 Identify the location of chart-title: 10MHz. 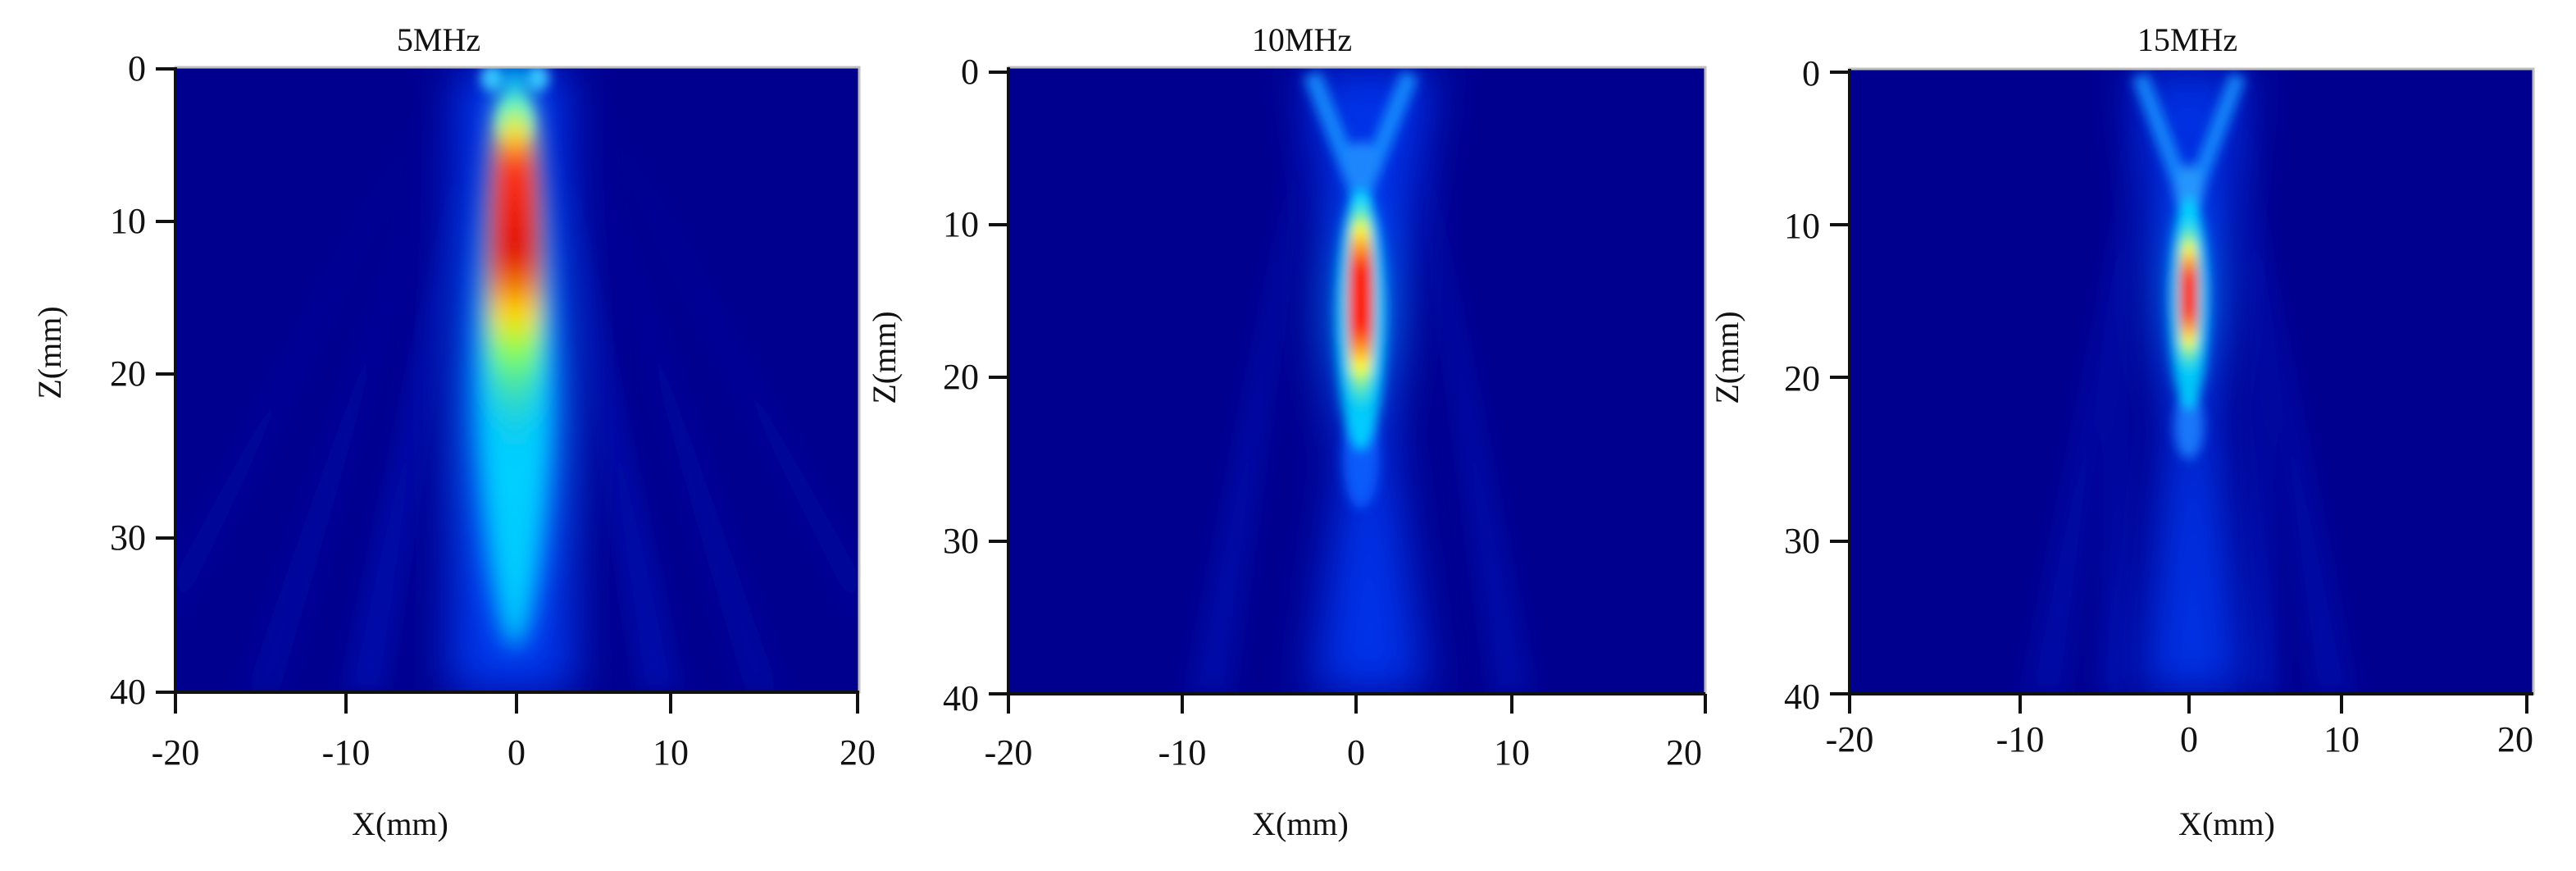
(1302, 39).